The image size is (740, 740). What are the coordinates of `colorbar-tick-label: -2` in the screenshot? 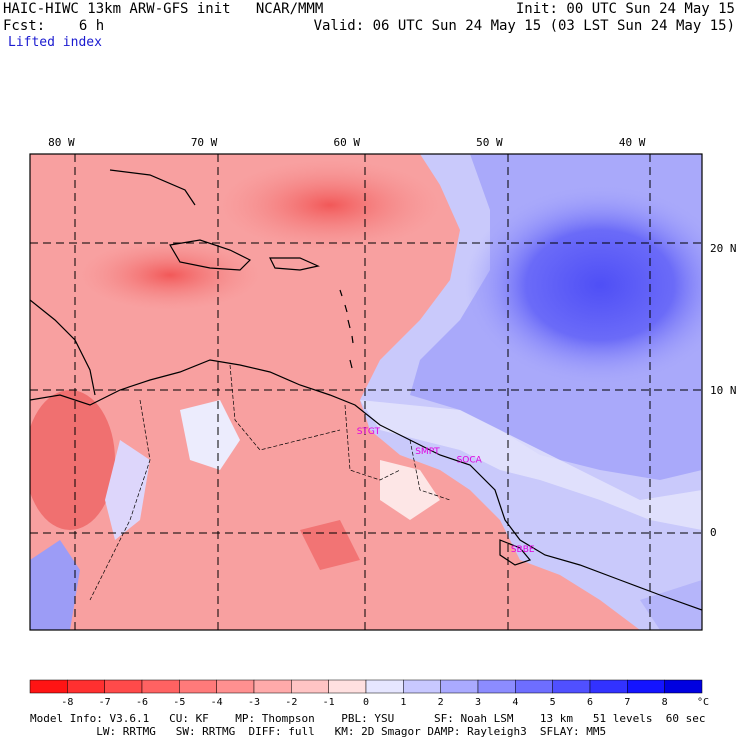 It's located at (291, 702).